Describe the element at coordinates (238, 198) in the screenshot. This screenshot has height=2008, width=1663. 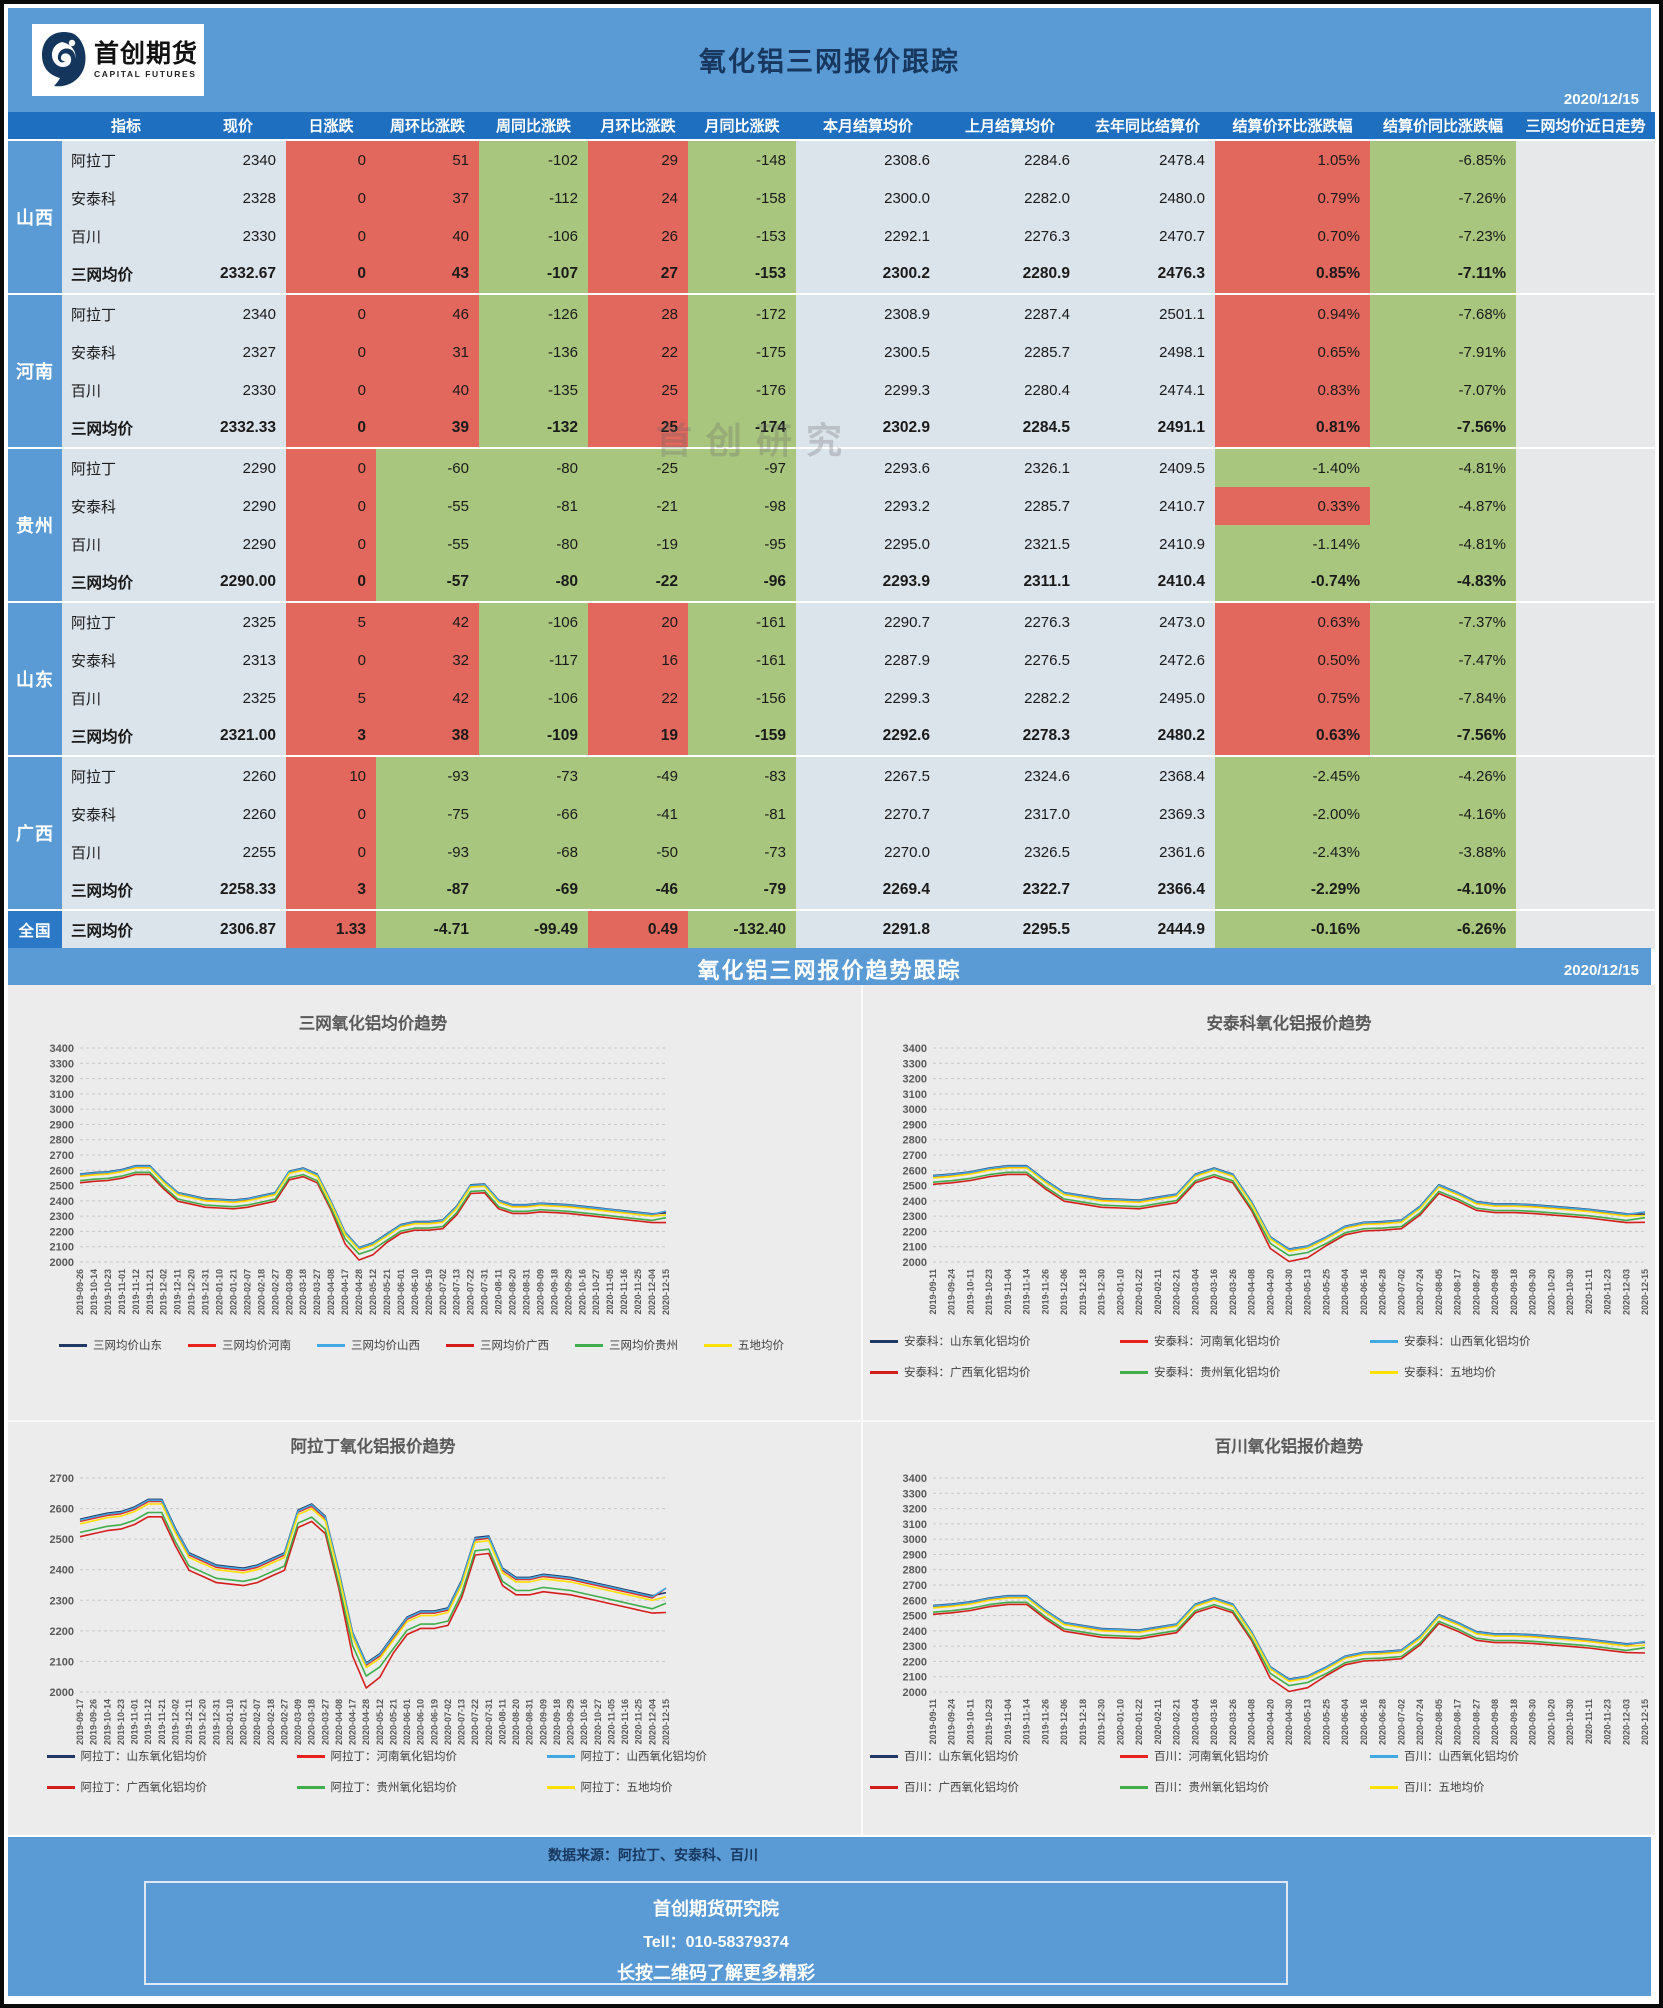
I see `value-cell: 2328` at that location.